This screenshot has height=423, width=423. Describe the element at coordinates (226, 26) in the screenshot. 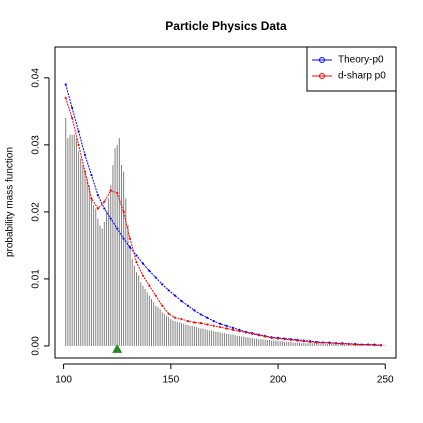

I see `chart-title: Particle Physics Data` at that location.